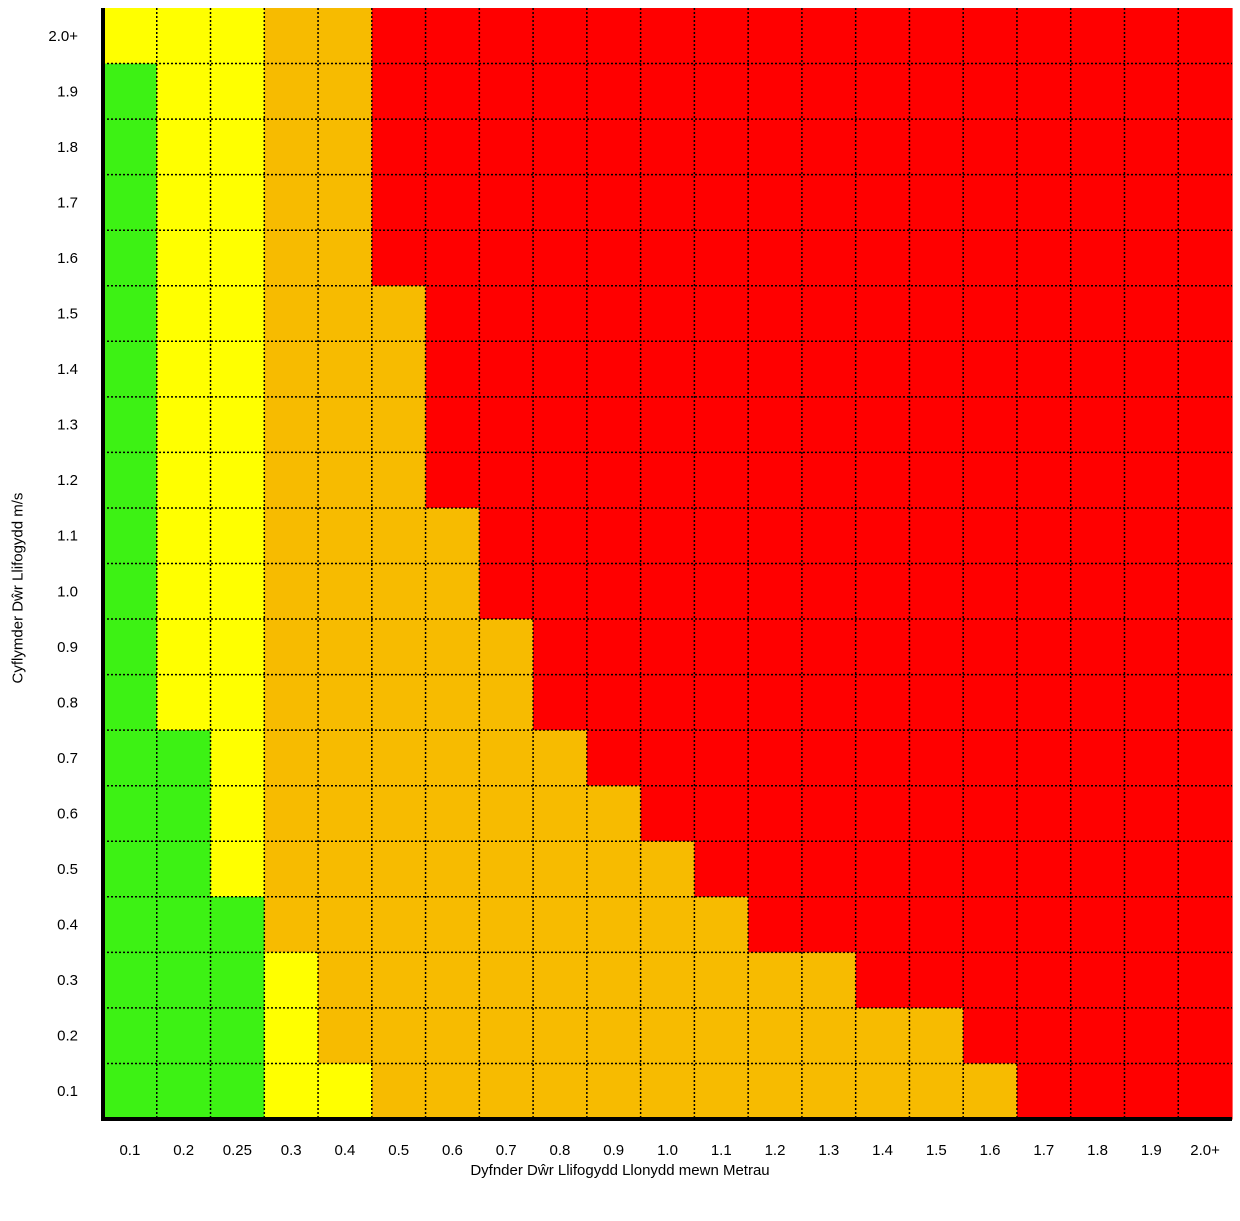  I want to click on heatmap-cell-x0.8-y1.4, so click(560, 369).